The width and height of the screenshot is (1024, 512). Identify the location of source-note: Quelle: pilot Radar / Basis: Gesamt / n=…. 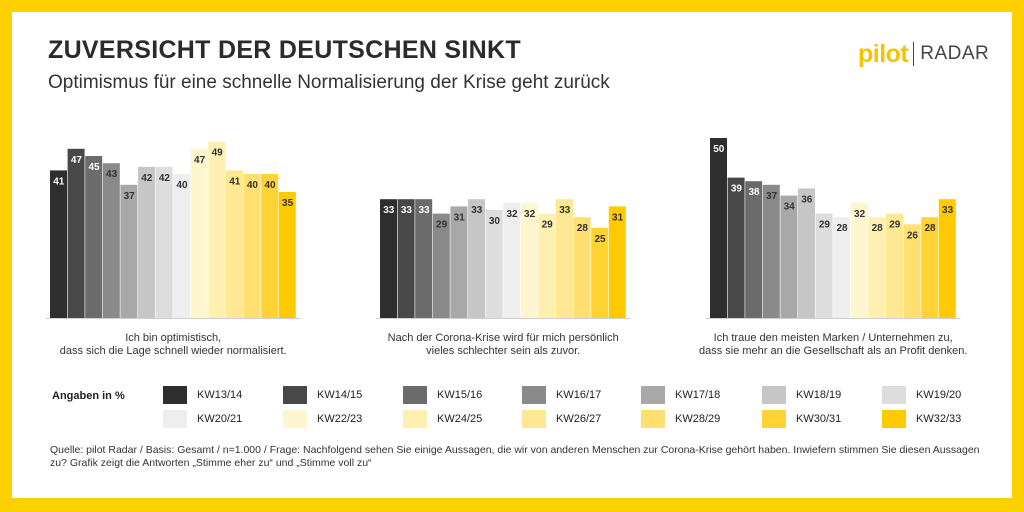
(515, 456).